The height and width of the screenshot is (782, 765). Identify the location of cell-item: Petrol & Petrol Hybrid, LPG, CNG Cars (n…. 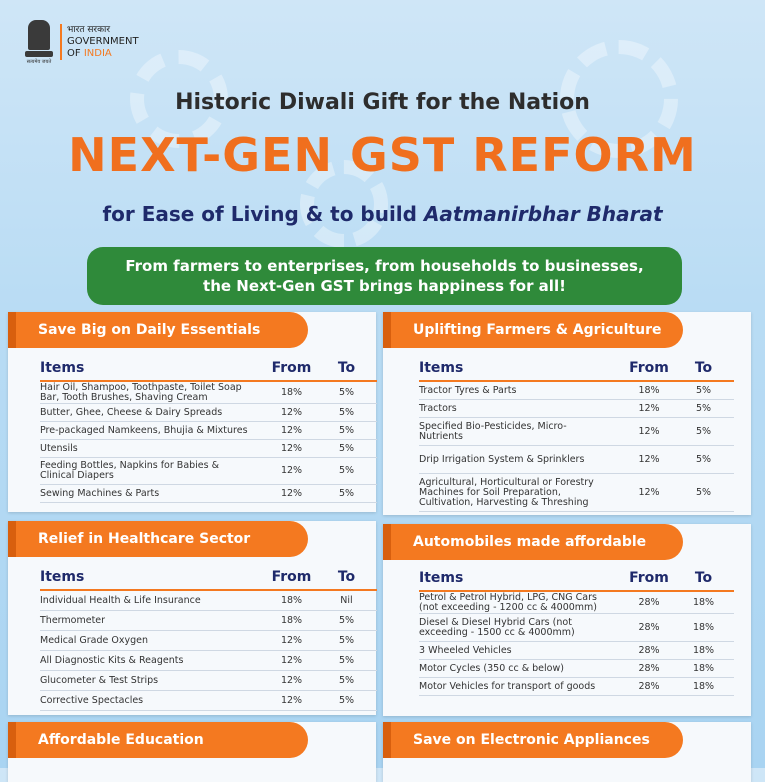
(508, 602).